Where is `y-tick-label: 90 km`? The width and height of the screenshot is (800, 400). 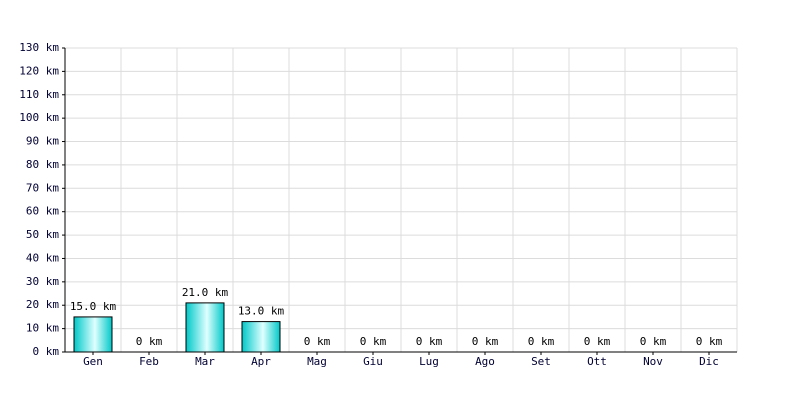 y-tick-label: 90 km is located at coordinates (42, 141).